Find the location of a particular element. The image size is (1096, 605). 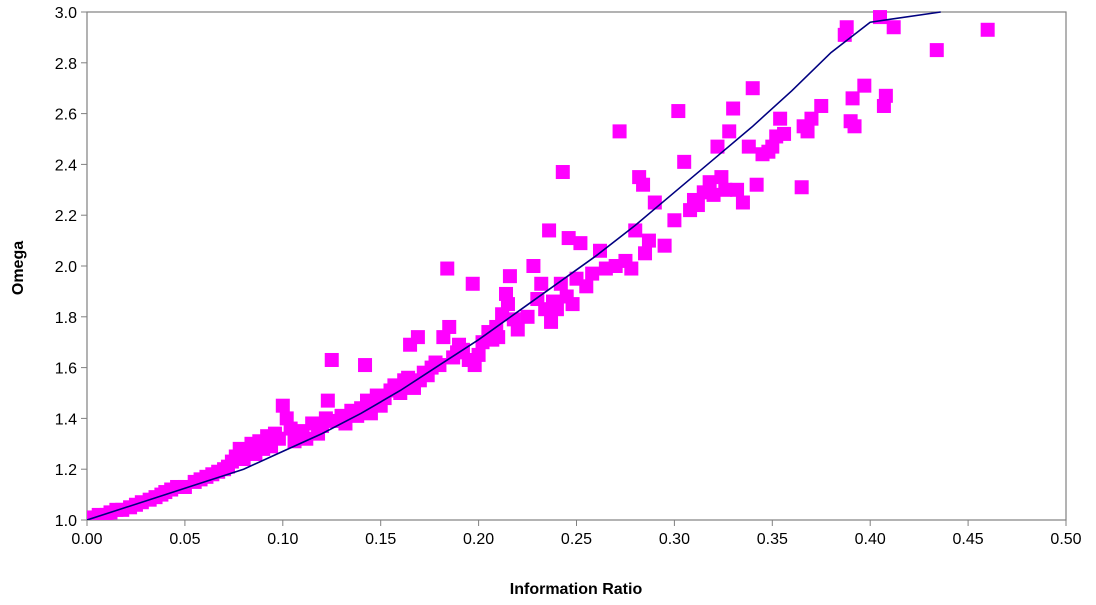

y-tick-label: 2.6 is located at coordinates (66, 115).